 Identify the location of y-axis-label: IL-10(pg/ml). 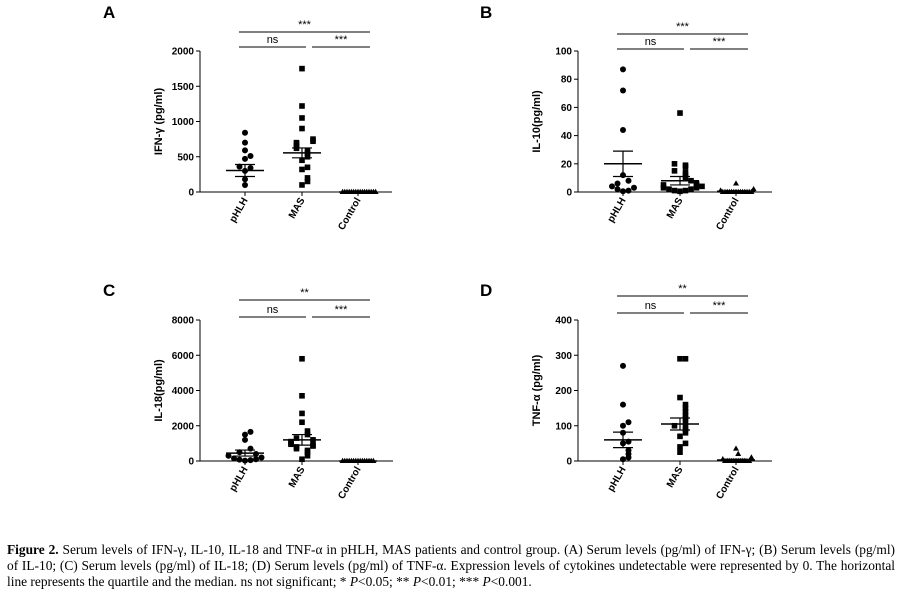
(537, 121).